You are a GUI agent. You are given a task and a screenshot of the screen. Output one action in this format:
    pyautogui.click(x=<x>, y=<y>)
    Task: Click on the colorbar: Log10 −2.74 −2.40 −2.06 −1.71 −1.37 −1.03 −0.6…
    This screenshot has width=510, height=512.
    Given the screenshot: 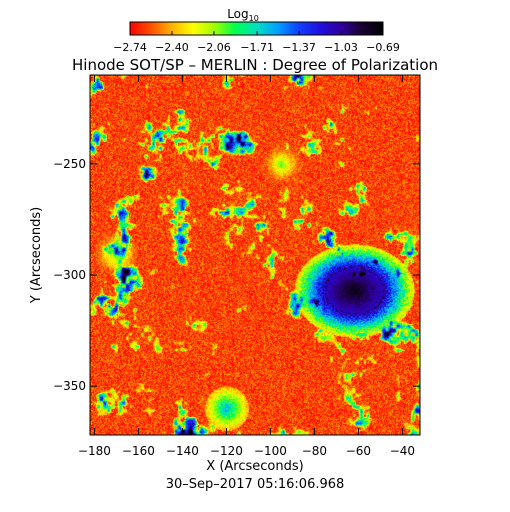 What is the action you would take?
    pyautogui.click(x=256, y=30)
    